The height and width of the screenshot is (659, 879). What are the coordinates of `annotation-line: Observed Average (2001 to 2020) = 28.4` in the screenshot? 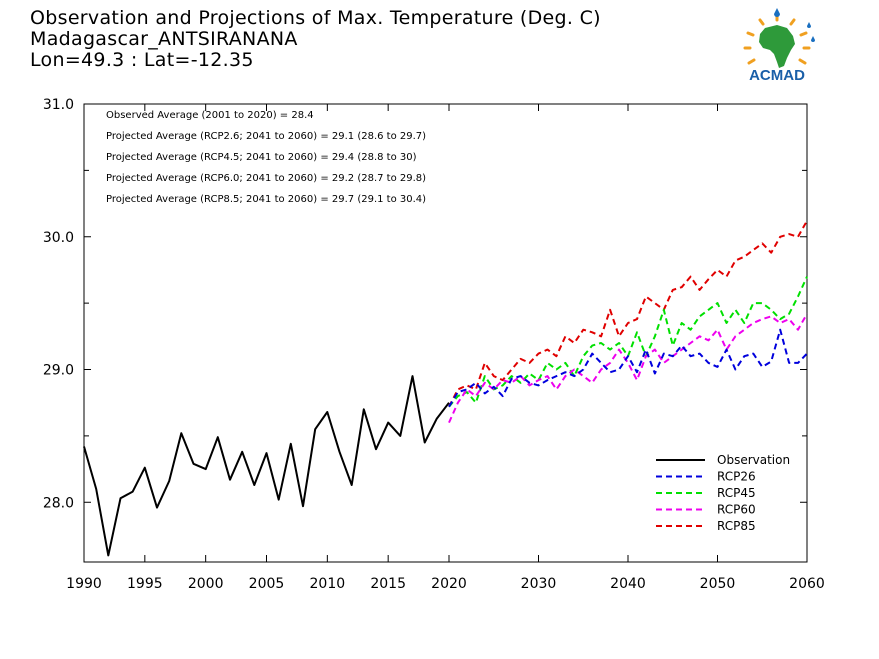 It's located at (210, 115).